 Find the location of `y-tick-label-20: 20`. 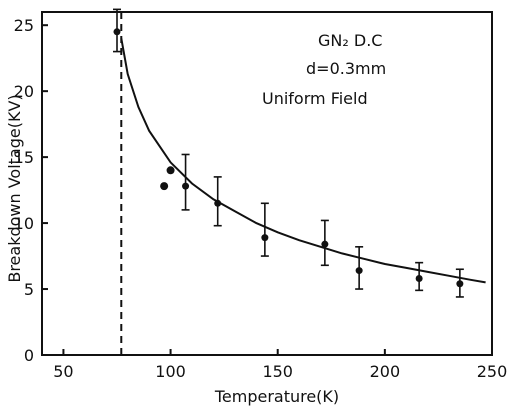

y-tick-label-20: 20 is located at coordinates (24, 91).